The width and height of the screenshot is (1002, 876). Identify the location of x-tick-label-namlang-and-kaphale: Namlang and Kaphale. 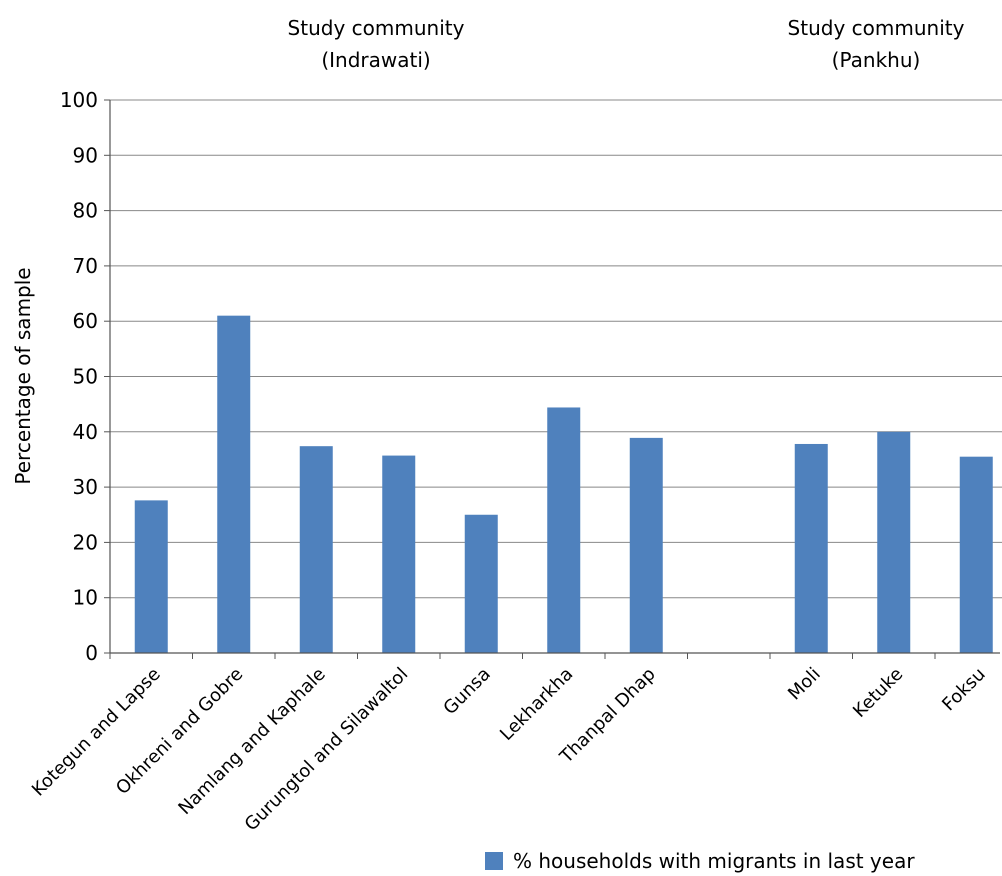
(251, 741).